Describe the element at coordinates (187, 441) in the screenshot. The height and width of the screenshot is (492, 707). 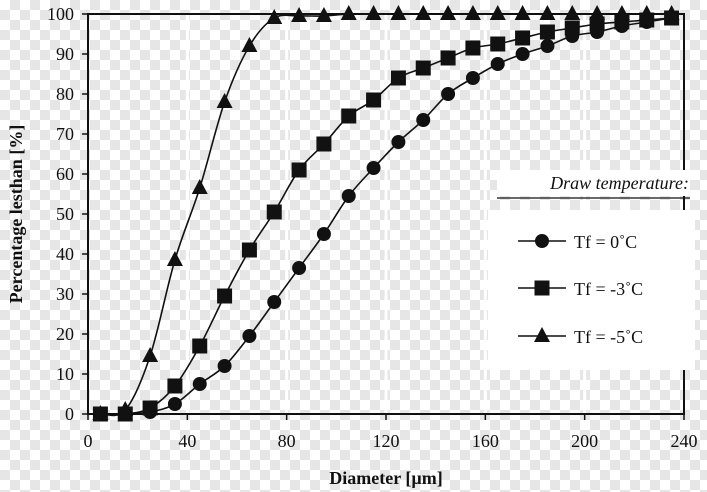
I see `x-tick-label-40: 40` at that location.